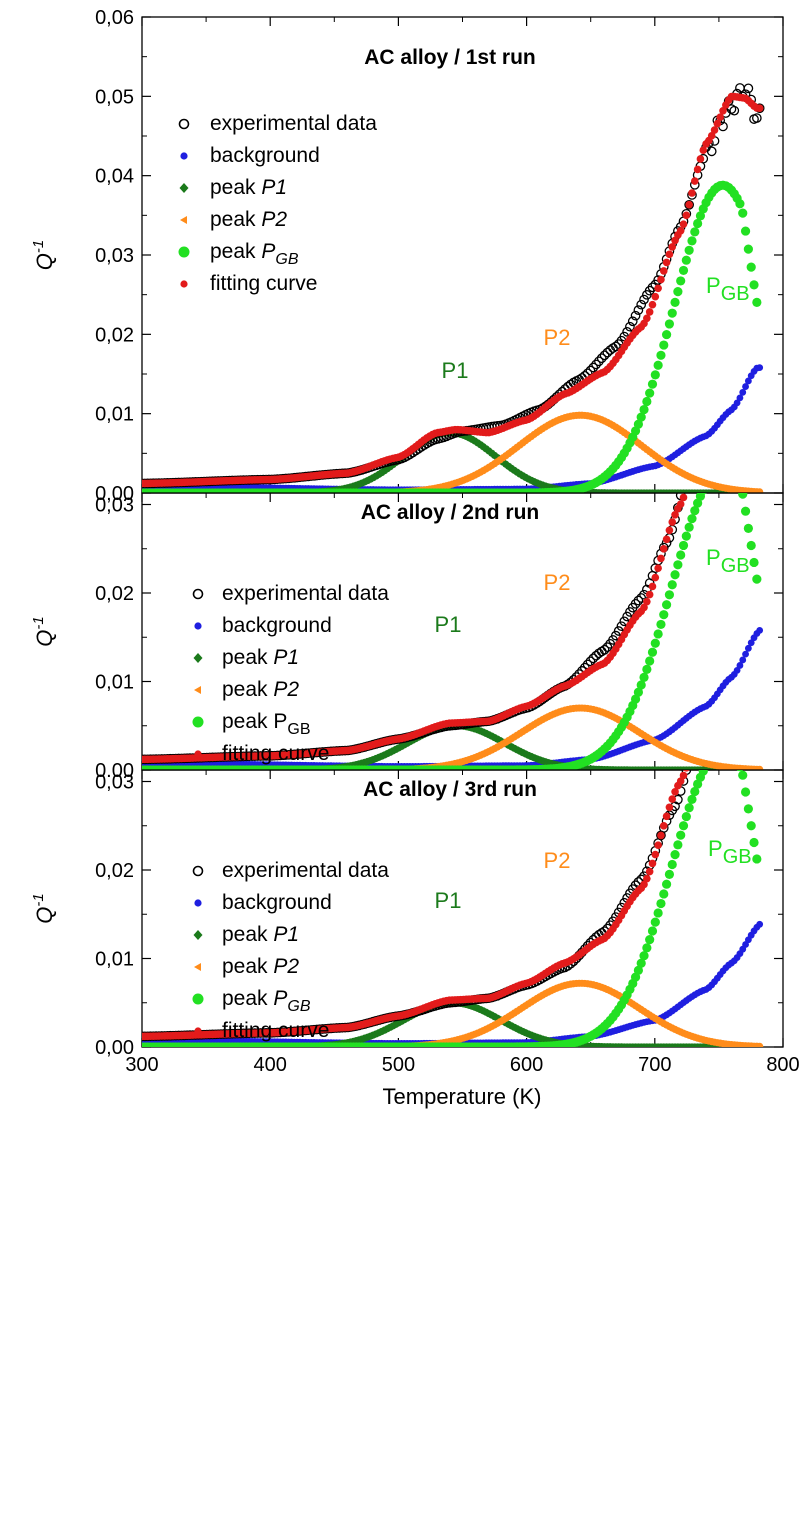 The height and width of the screenshot is (1515, 805). I want to click on legend-label: experimental data, so click(305, 593).